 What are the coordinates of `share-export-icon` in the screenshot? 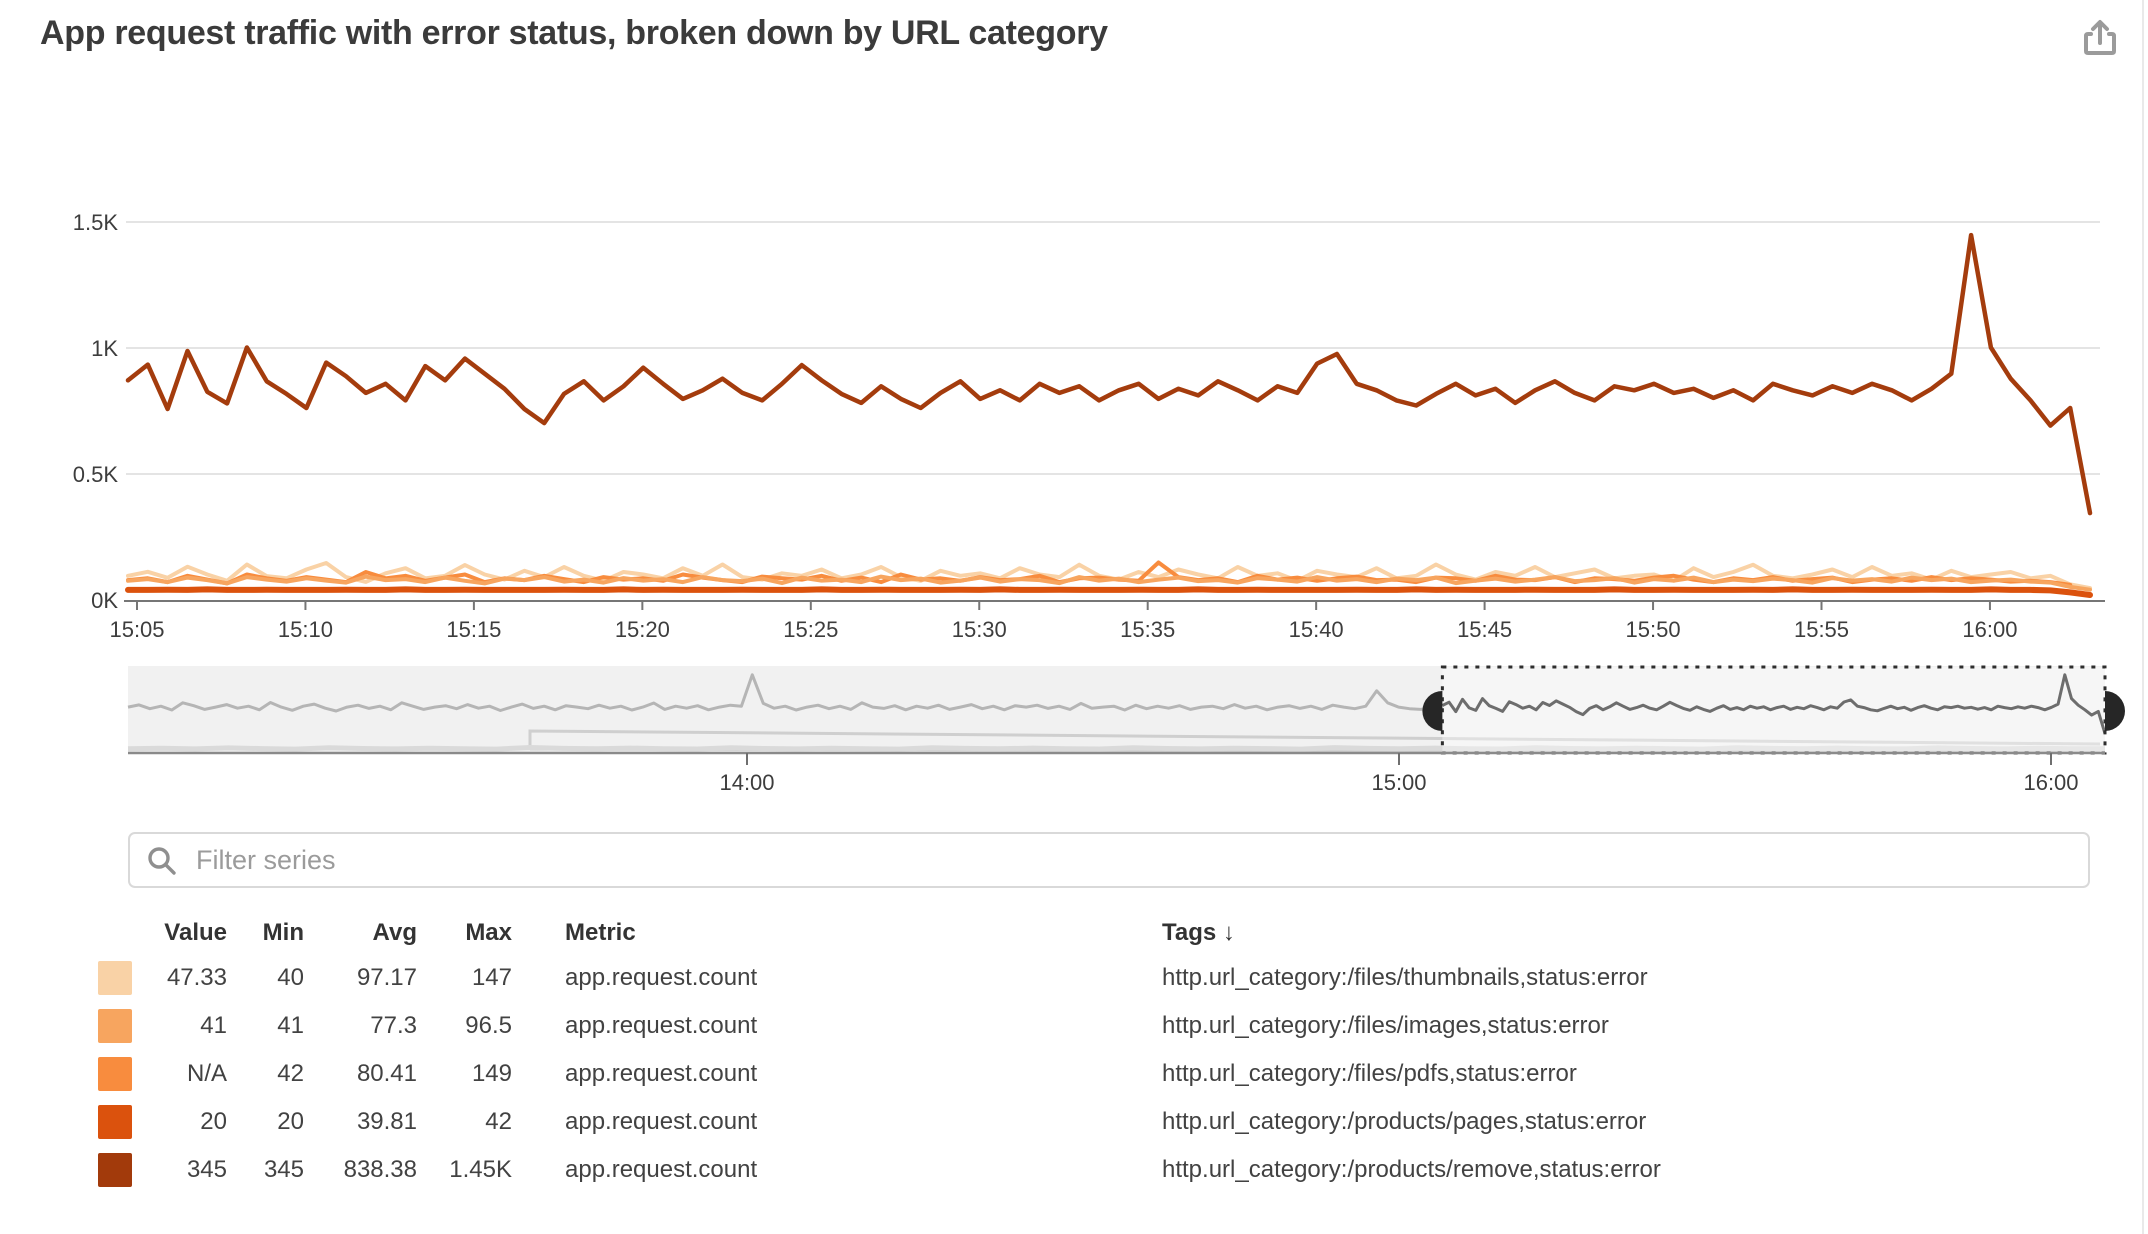 It's located at (2100, 37).